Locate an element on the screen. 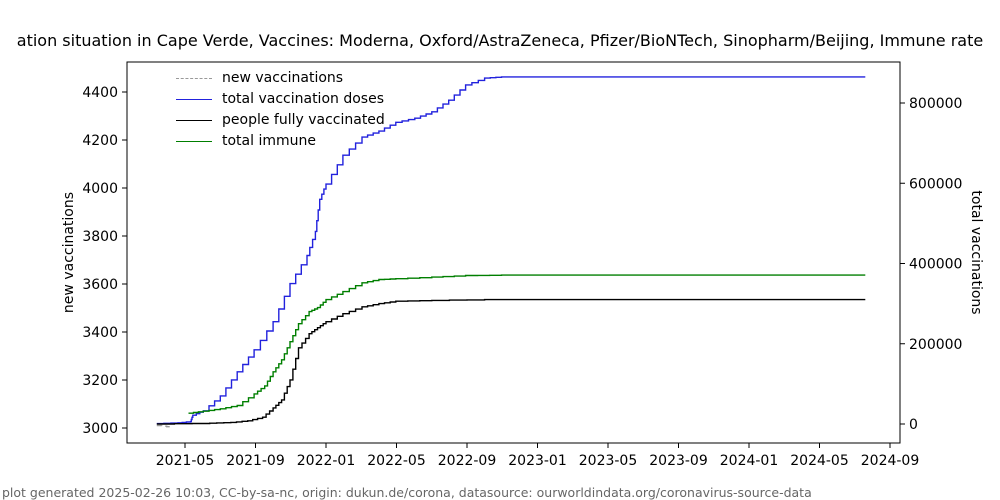 The image size is (1000, 500). x-axis-tick-label: 2024-05 is located at coordinates (819, 461).